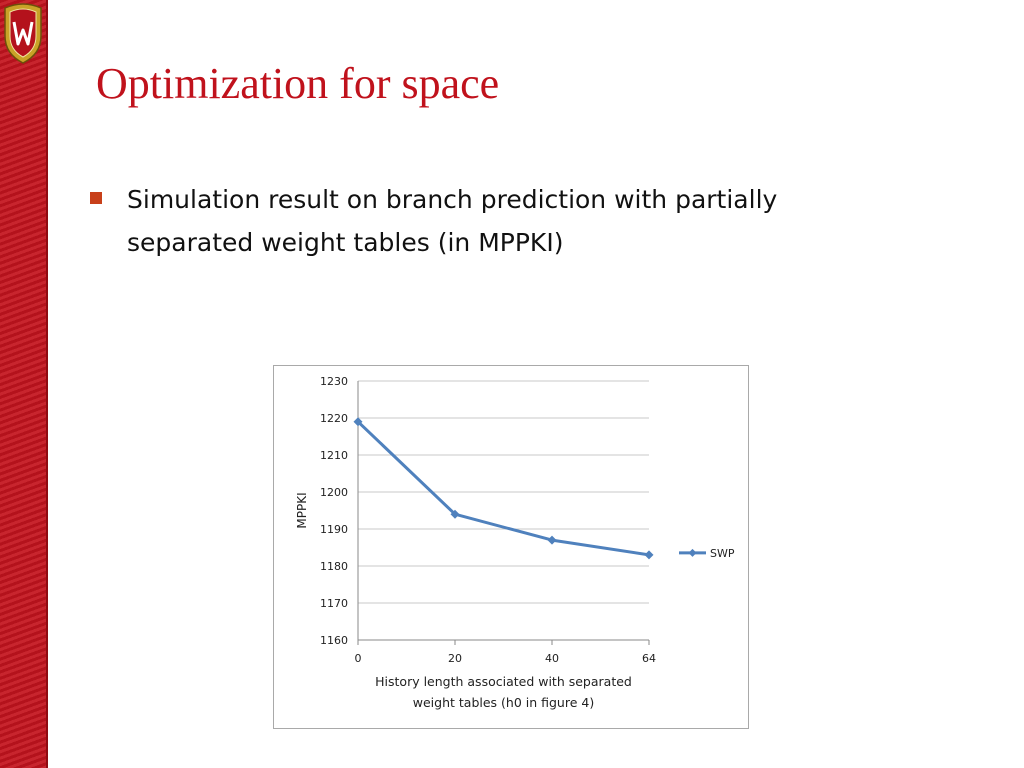 The height and width of the screenshot is (768, 1024). What do you see at coordinates (334, 603) in the screenshot?
I see `y-tick-label: 1170` at bounding box center [334, 603].